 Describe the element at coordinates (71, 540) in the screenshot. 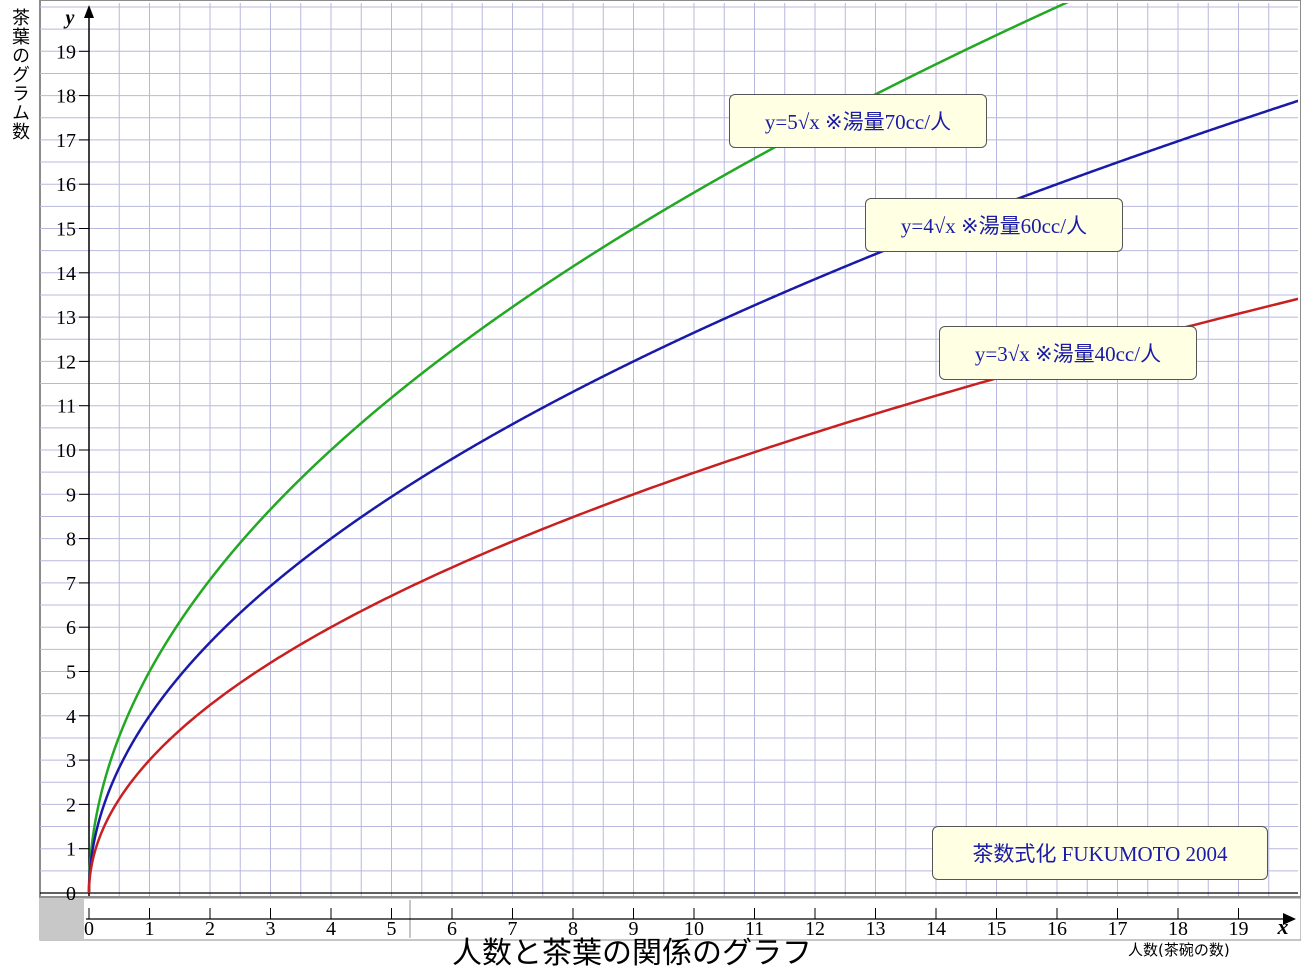

I see `y-tick-label: 8` at that location.